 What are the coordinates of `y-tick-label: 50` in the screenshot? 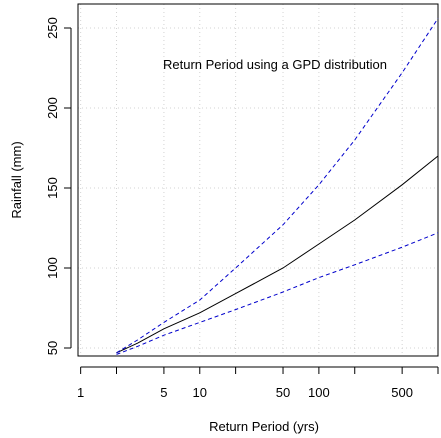 It's located at (52, 348).